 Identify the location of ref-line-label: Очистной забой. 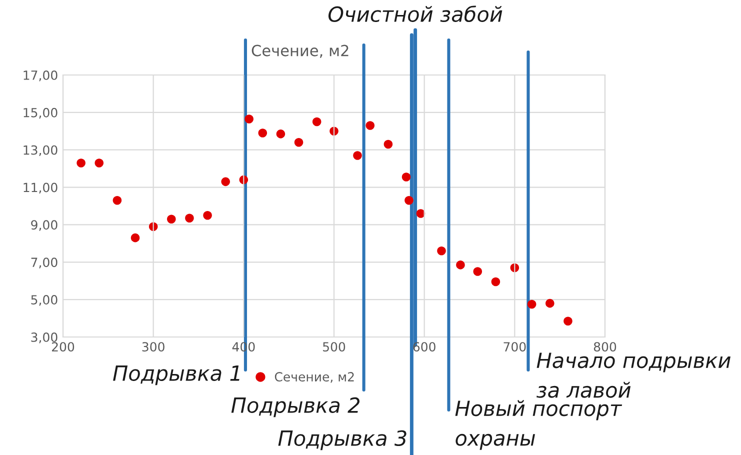
(415, 14).